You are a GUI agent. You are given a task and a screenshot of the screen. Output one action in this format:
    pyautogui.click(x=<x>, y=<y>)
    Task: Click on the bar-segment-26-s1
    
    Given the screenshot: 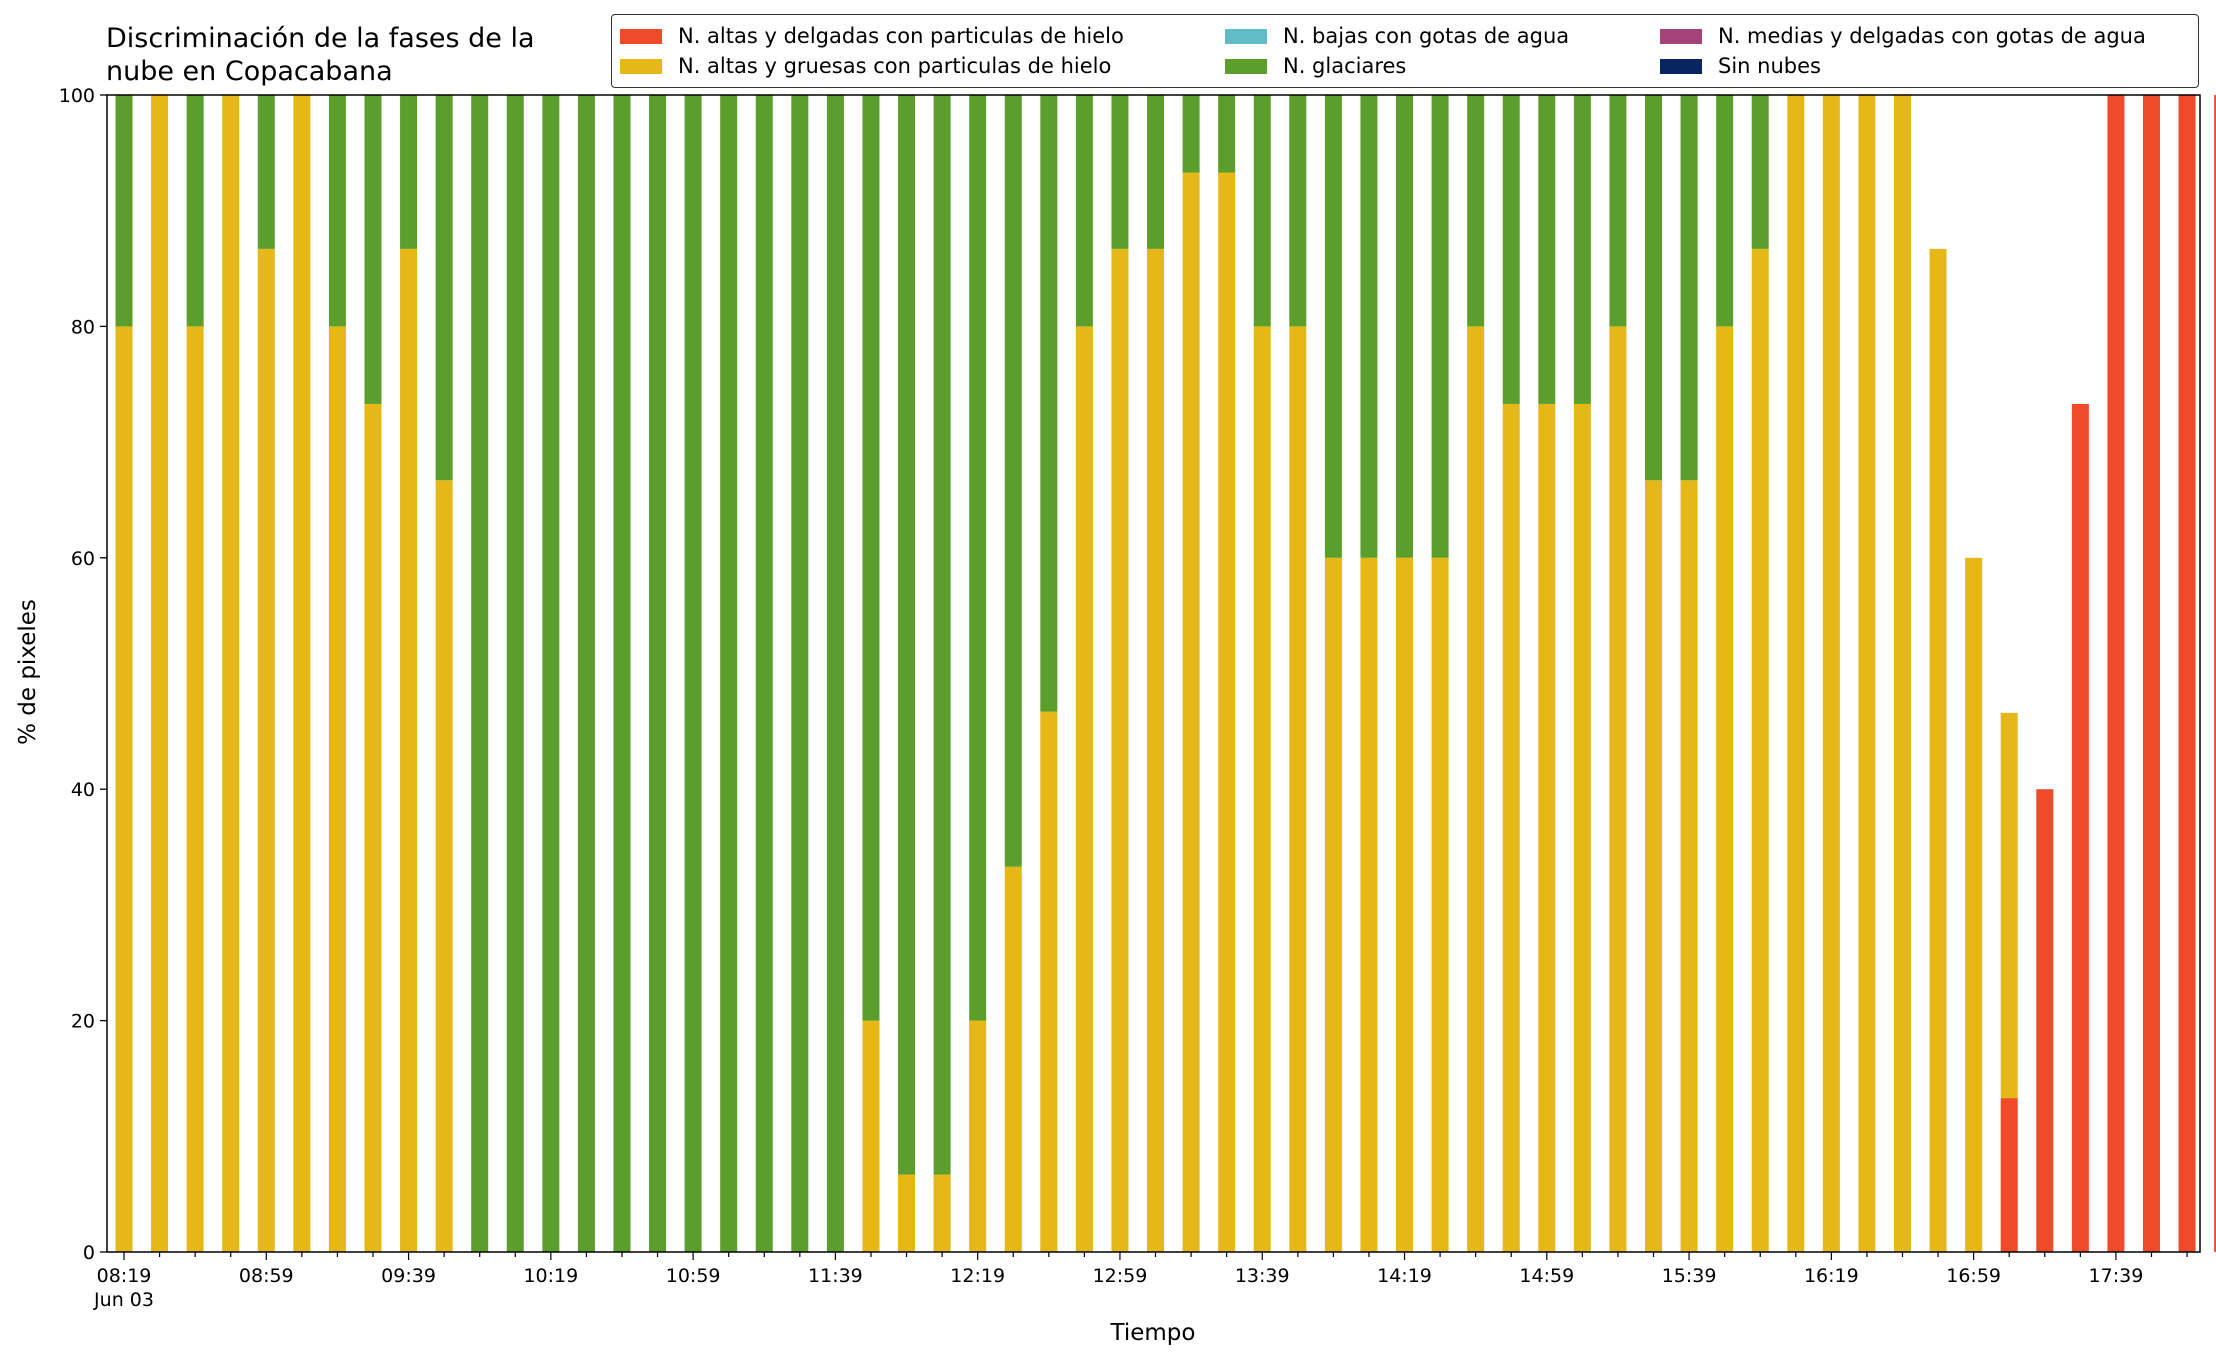 What is the action you would take?
    pyautogui.click(x=1049, y=981)
    